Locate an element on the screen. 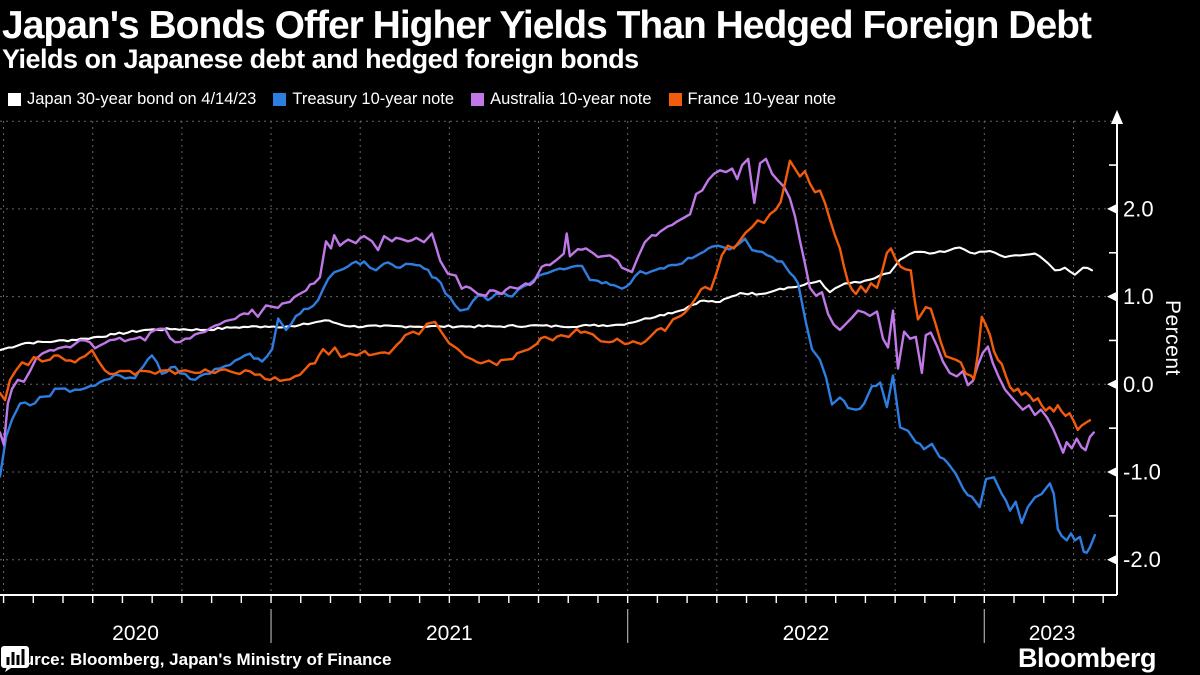 Image resolution: width=1200 pixels, height=675 pixels. legend-label: Japan 30-year bond on 4/14/23 is located at coordinates (142, 99).